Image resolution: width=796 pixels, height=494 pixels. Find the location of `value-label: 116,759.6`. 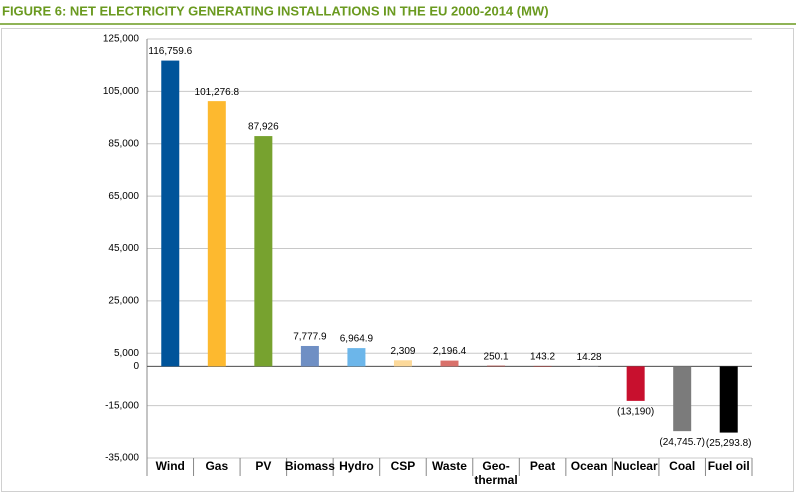

value-label: 116,759.6 is located at coordinates (170, 51).